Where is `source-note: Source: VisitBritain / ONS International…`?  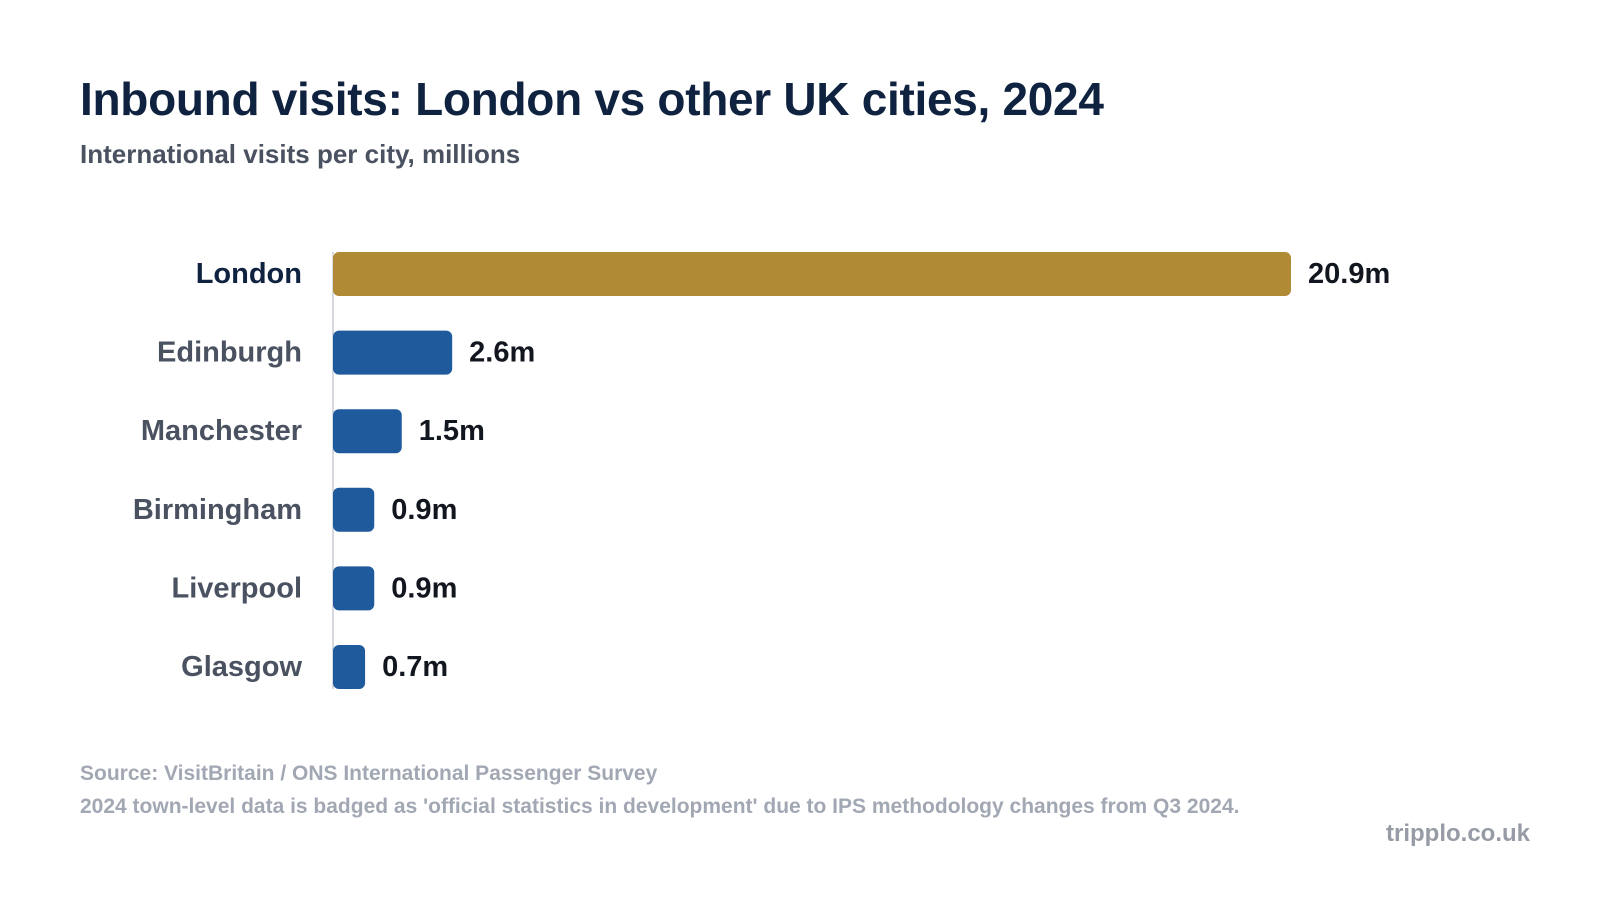
source-note: Source: VisitBritain / ONS International… is located at coordinates (369, 773).